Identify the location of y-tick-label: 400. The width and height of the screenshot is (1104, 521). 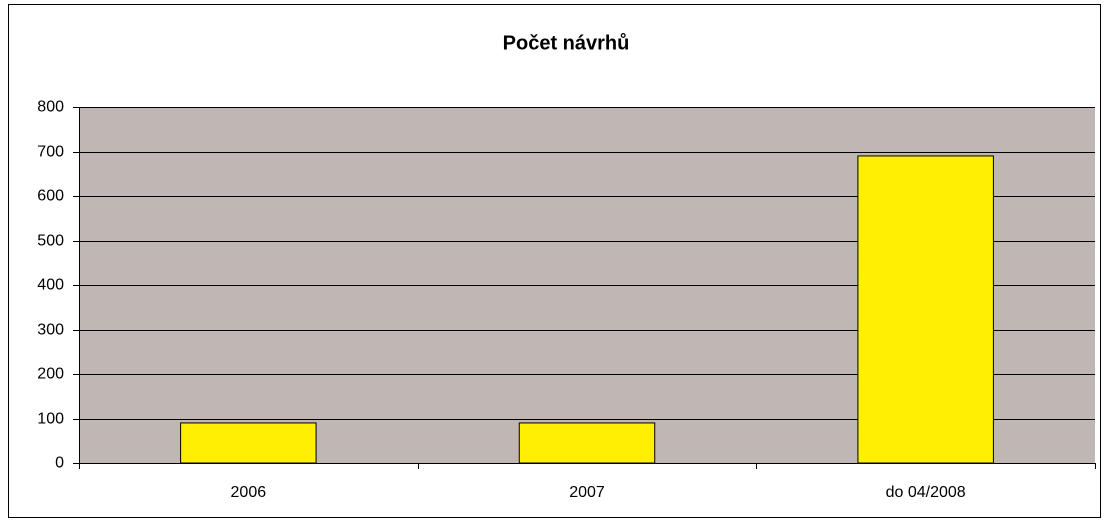
(50, 285).